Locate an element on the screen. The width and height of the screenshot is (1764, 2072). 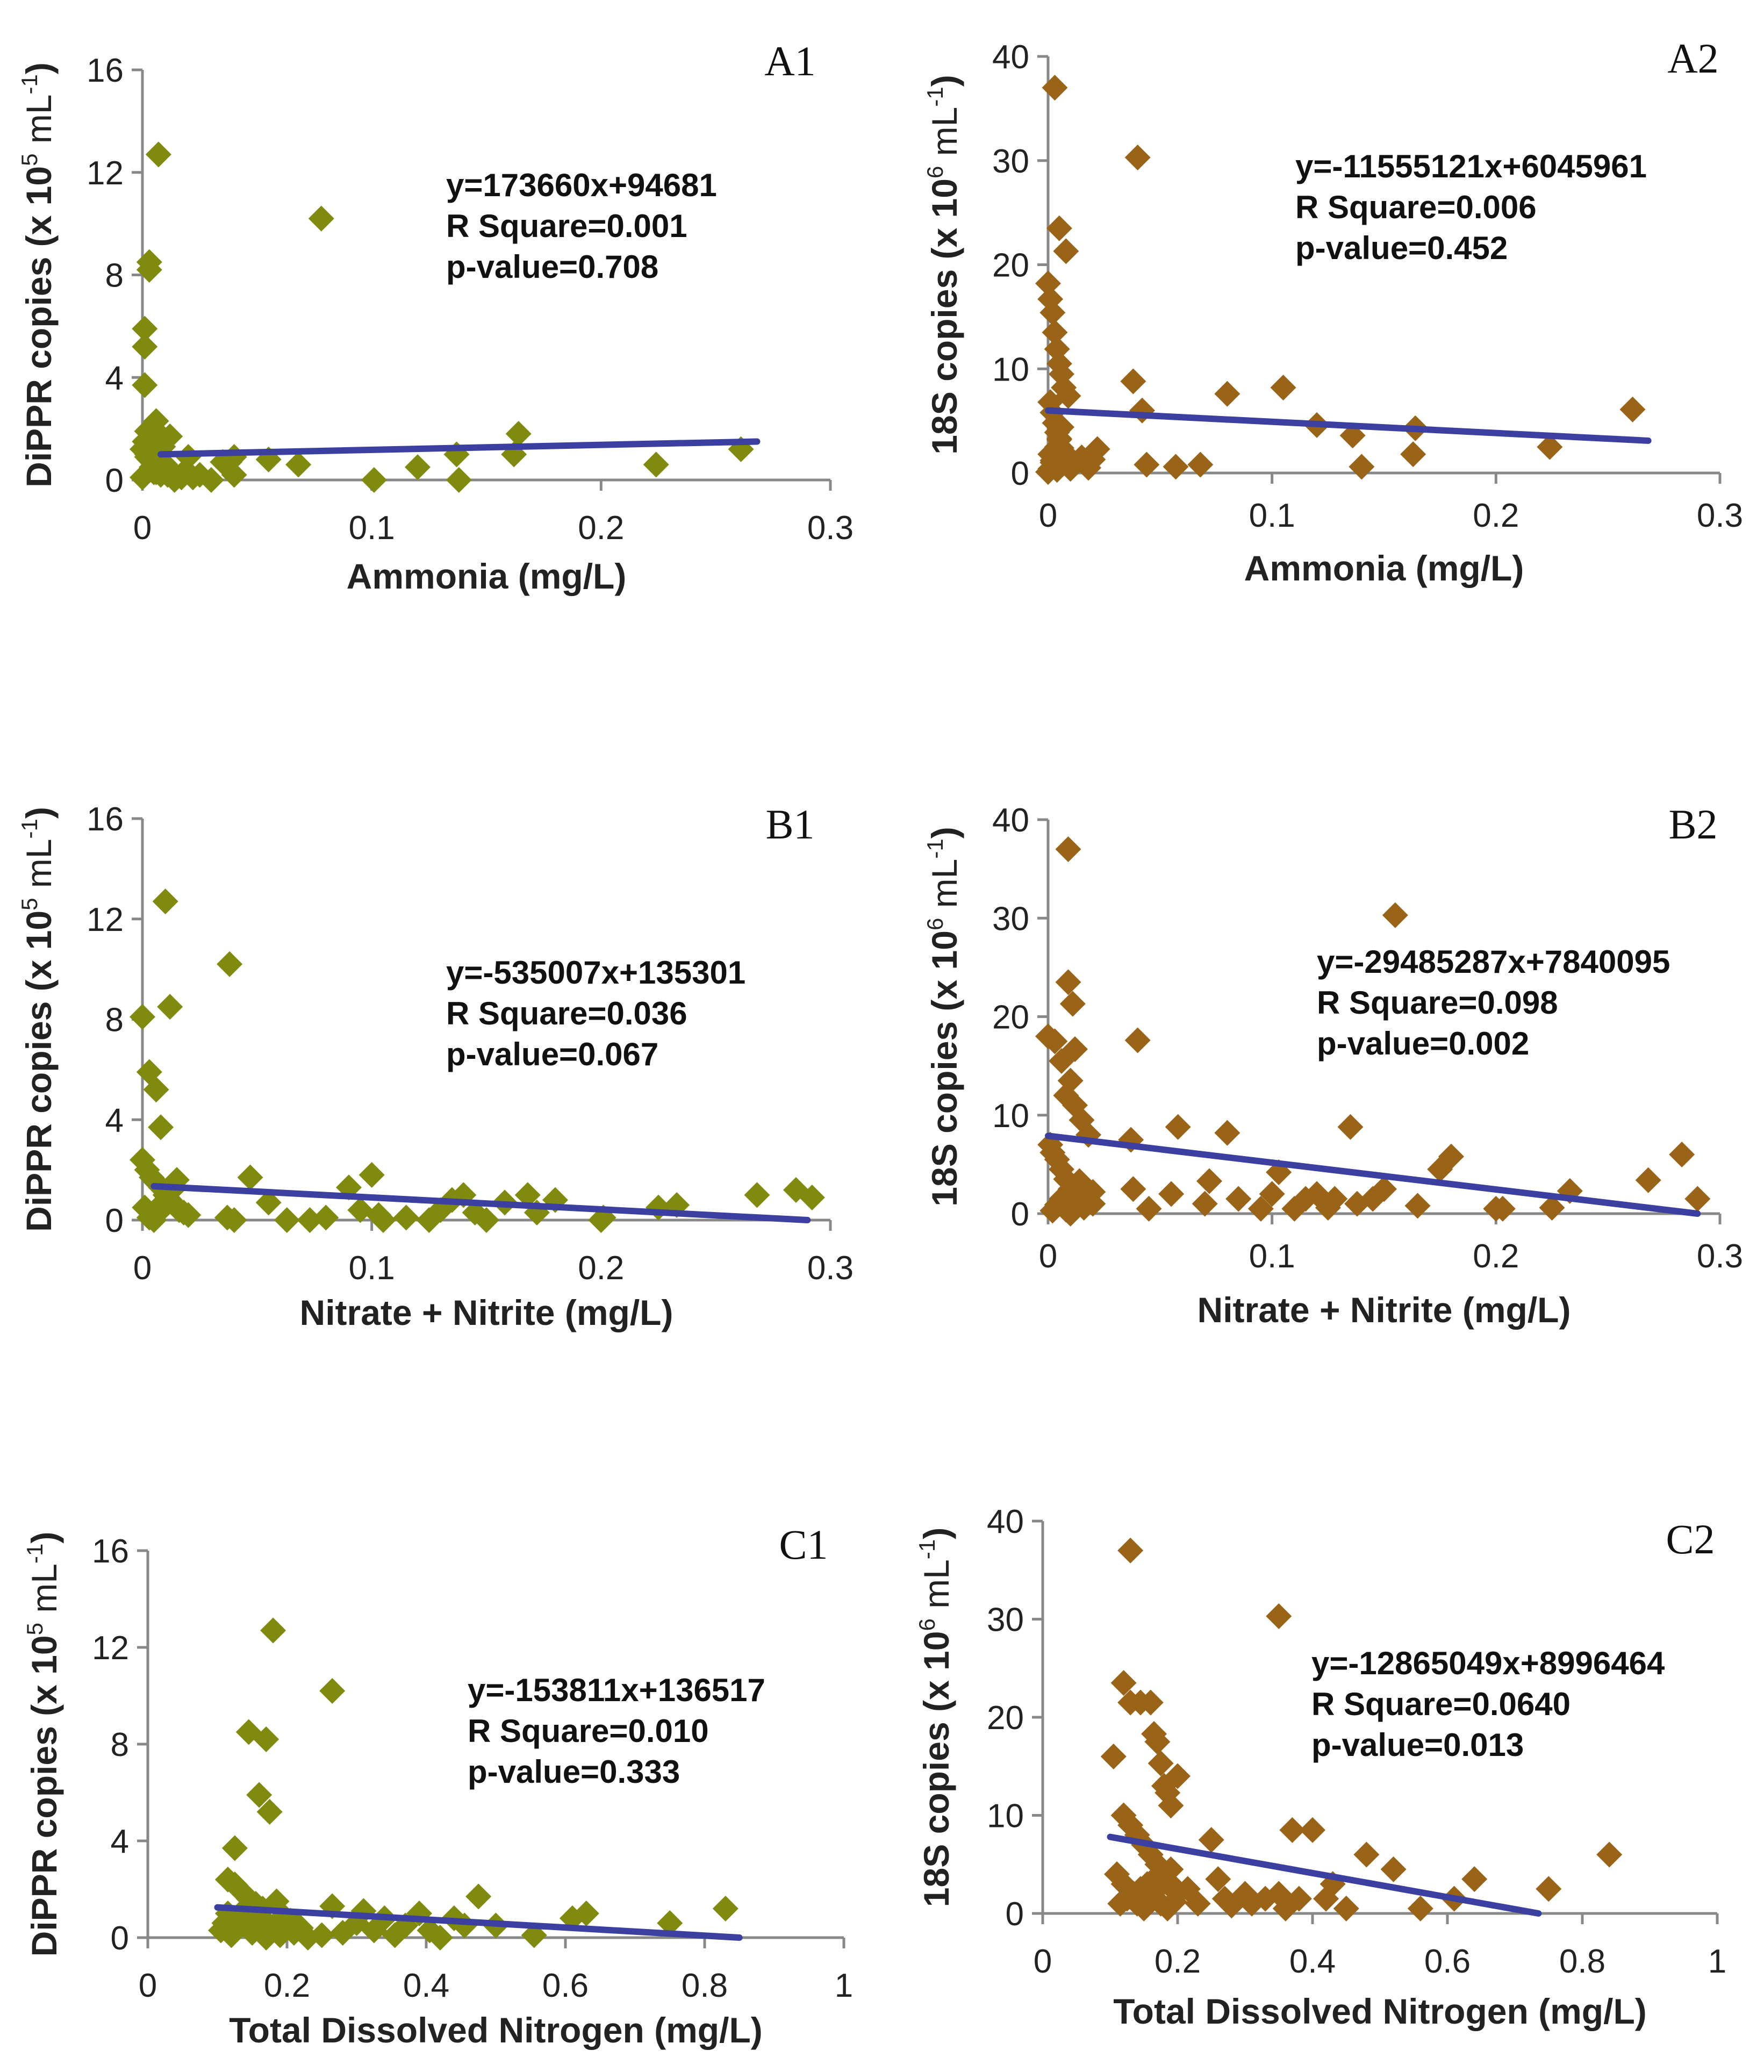
regression-stat: R Square=0.036 is located at coordinates (567, 1013).